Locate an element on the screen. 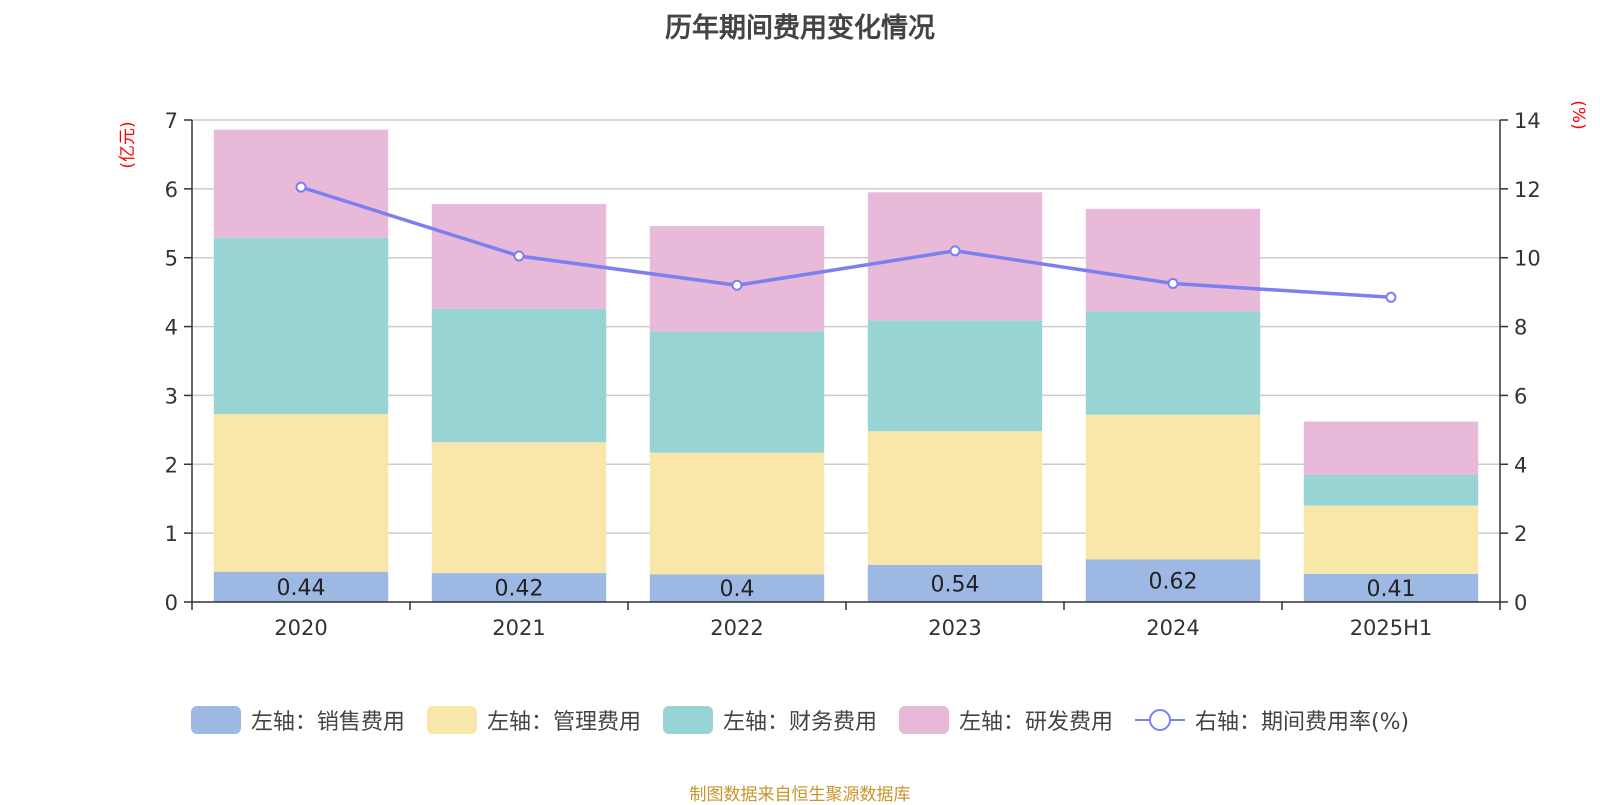 The image size is (1600, 805). legend-item: 左轴：销售费用 is located at coordinates (297, 720).